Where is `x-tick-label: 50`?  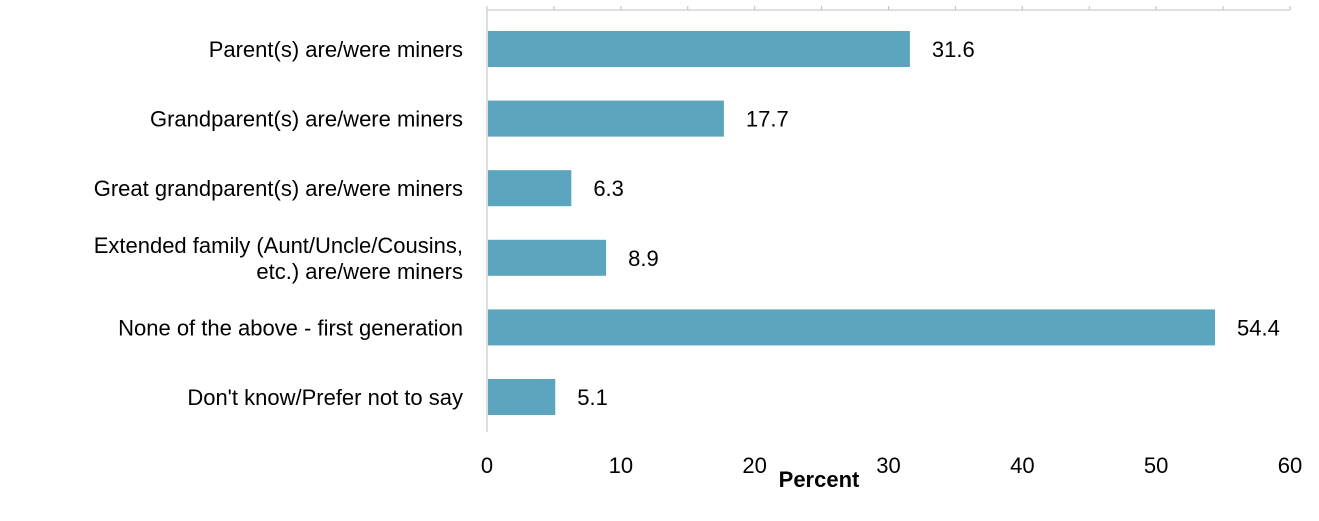
x-tick-label: 50 is located at coordinates (1156, 465).